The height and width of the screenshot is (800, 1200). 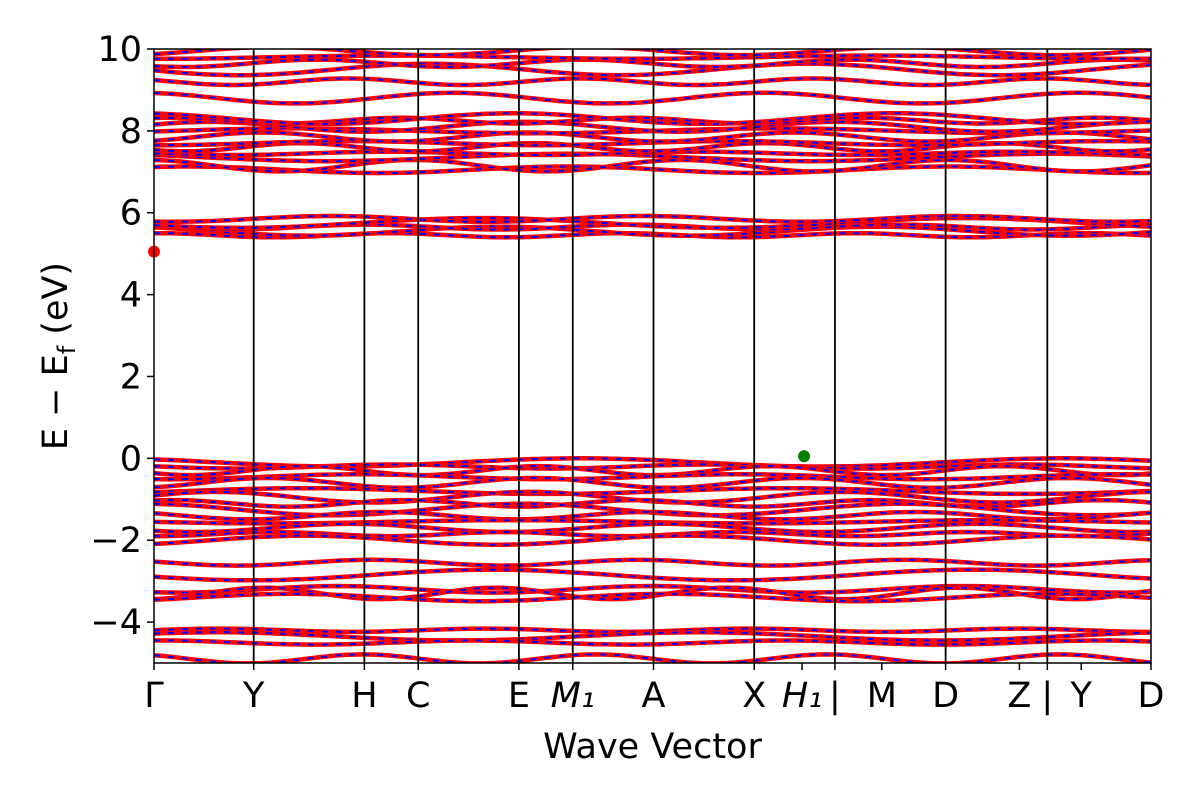 I want to click on kpoint-label: C, so click(x=418, y=696).